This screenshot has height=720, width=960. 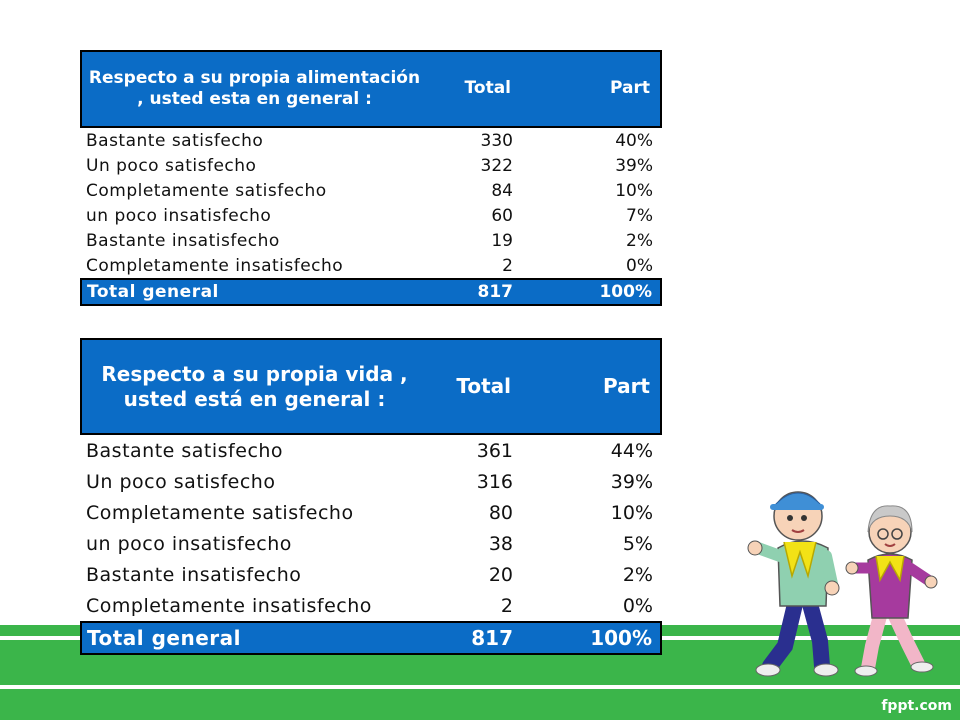 What do you see at coordinates (494, 481) in the screenshot?
I see `row-total: 316` at bounding box center [494, 481].